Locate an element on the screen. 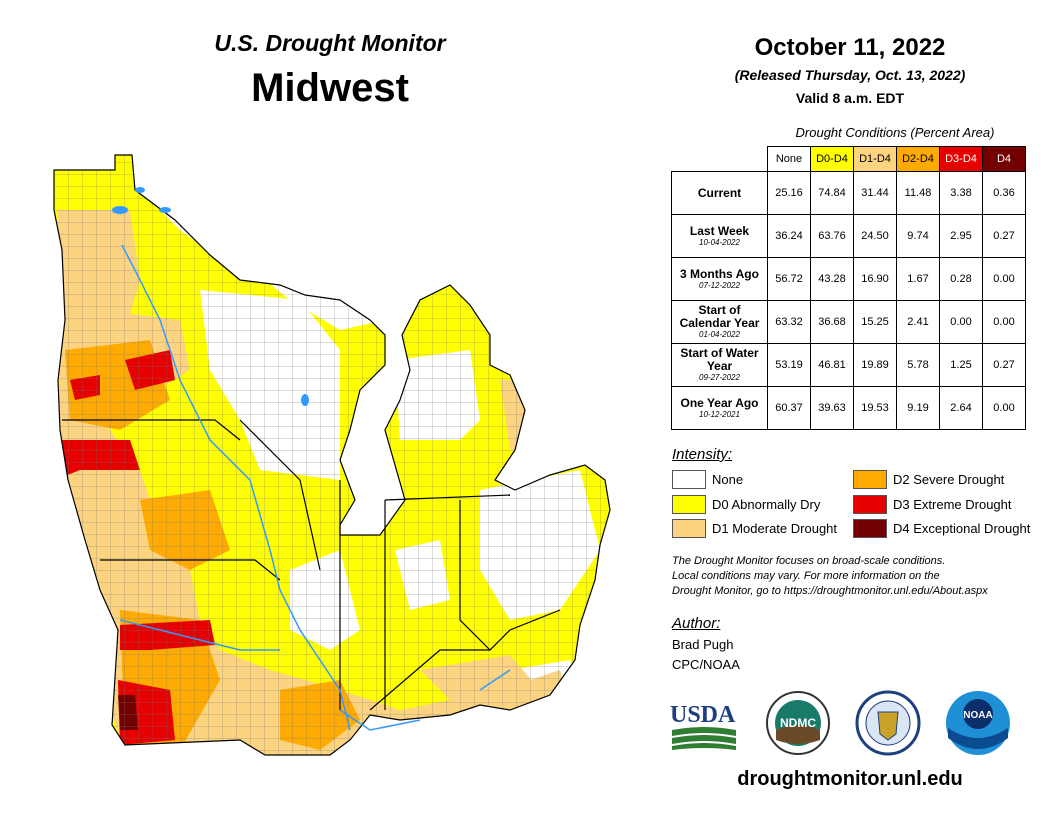 Image resolution: width=1056 pixels, height=816 pixels. usda-logo-text: USDA is located at coordinates (703, 715).